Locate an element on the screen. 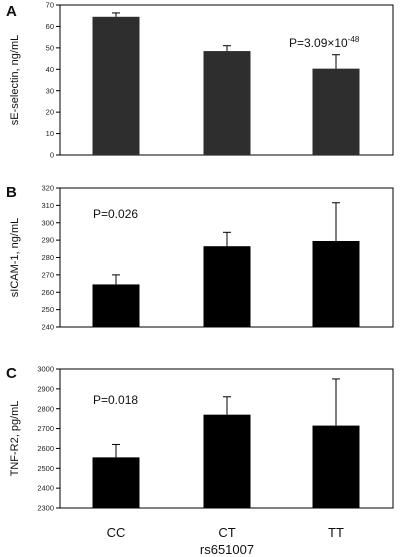  x-category-label-cc: CC is located at coordinates (116, 532).